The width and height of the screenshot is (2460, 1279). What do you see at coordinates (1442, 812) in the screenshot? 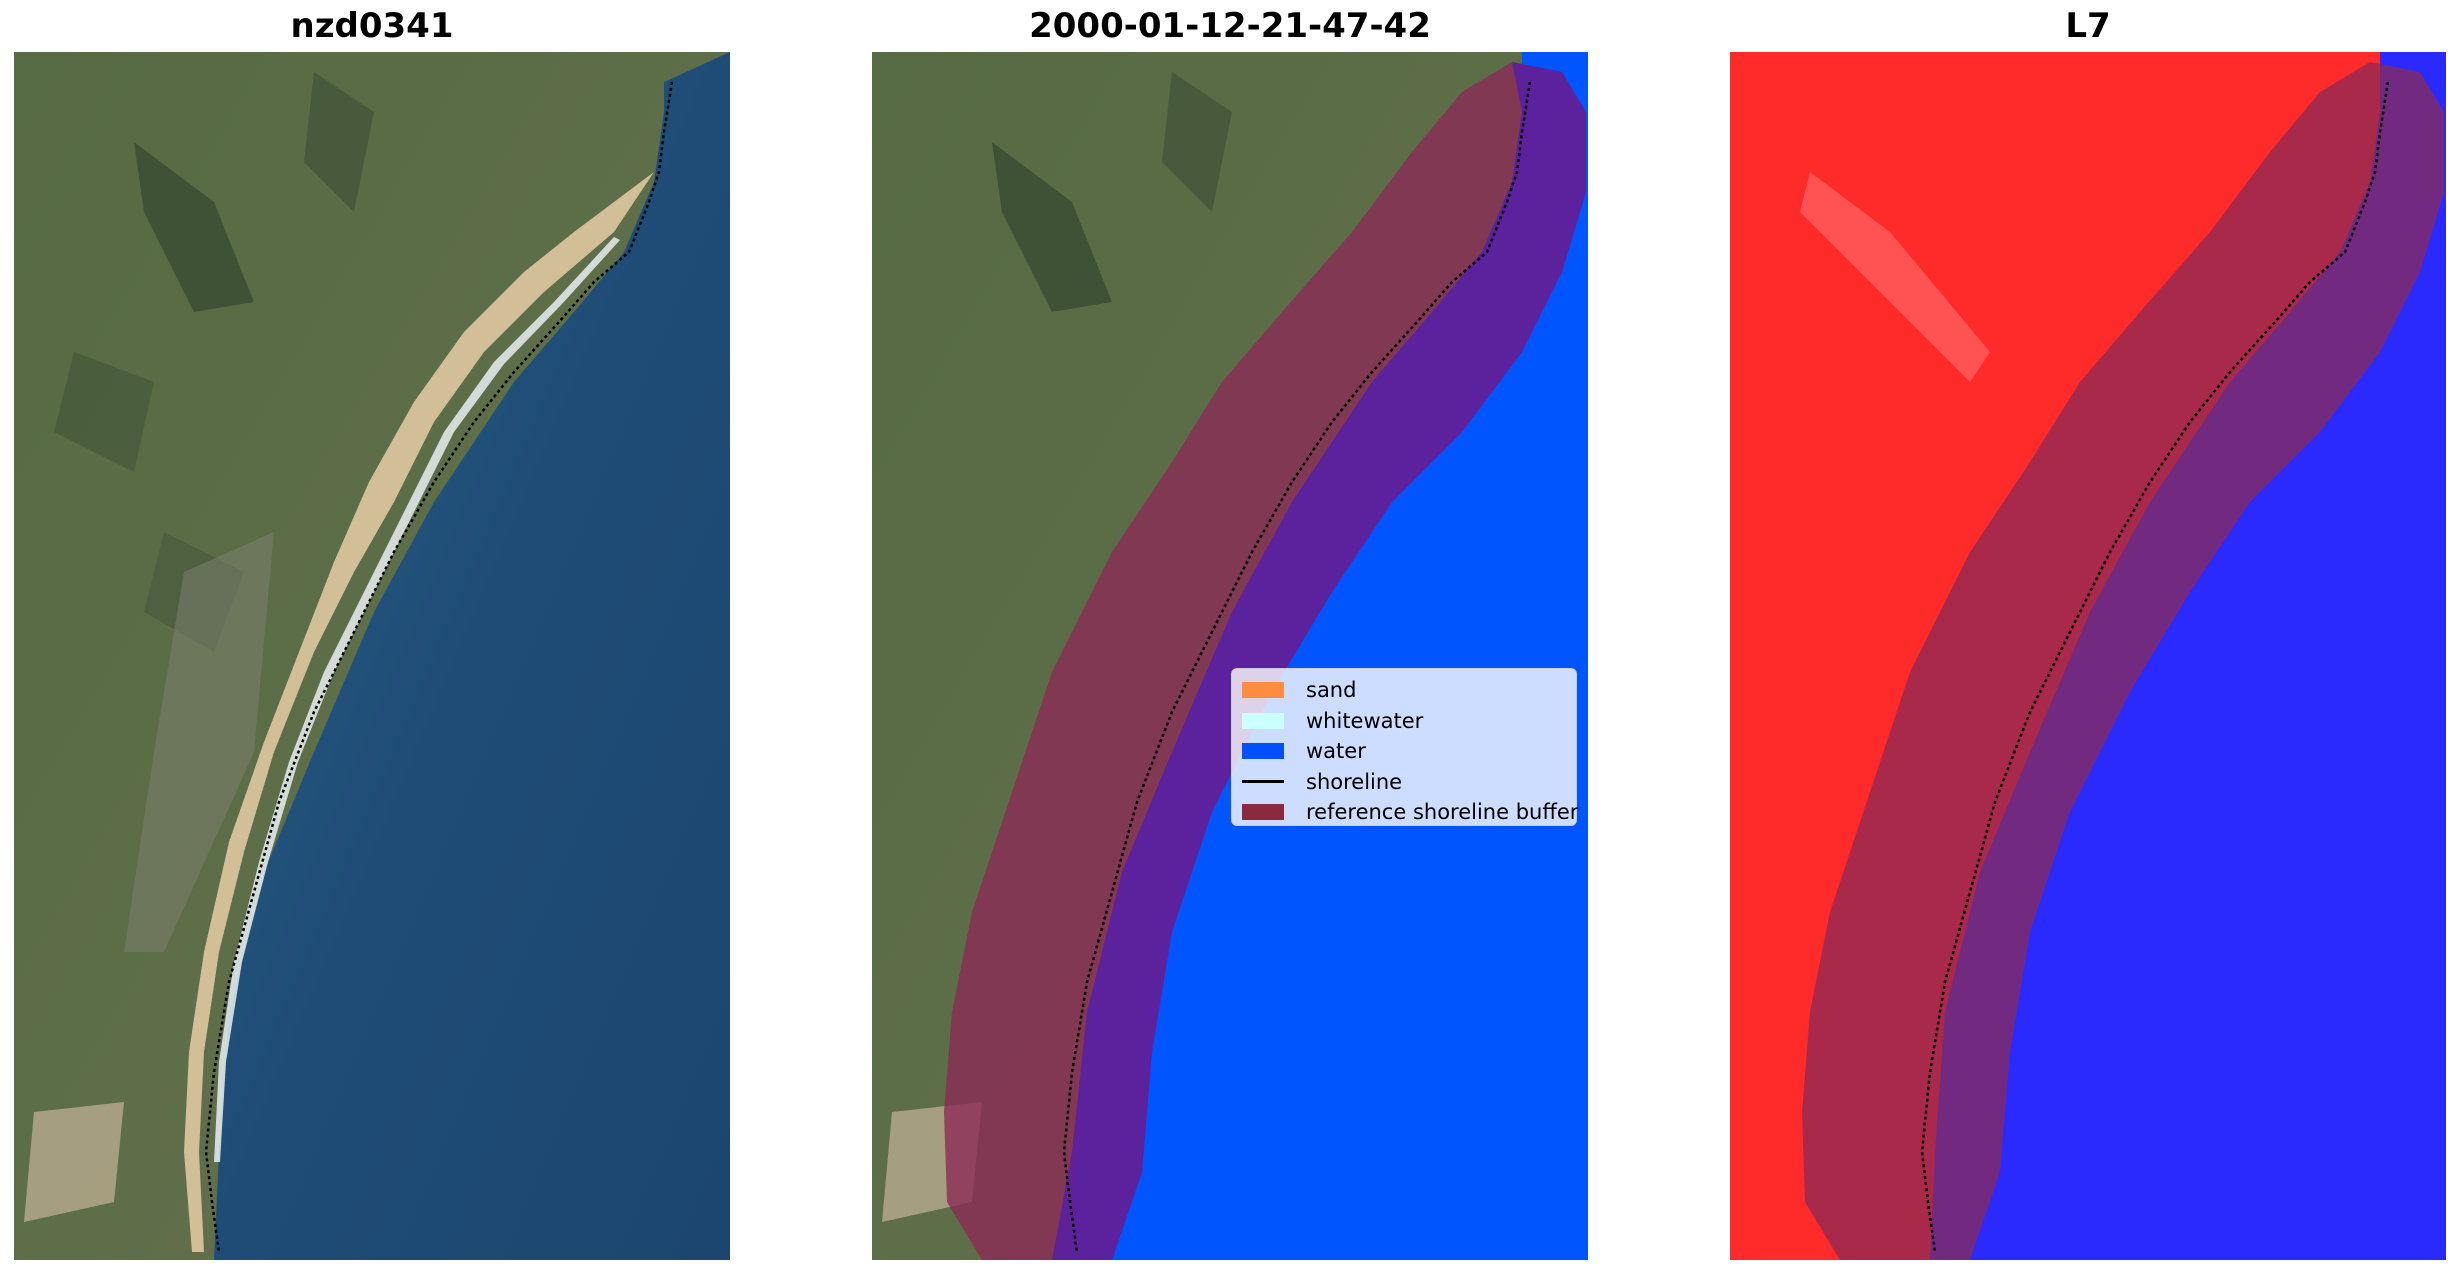
I see `legend-label: reference shoreline buffer` at bounding box center [1442, 812].